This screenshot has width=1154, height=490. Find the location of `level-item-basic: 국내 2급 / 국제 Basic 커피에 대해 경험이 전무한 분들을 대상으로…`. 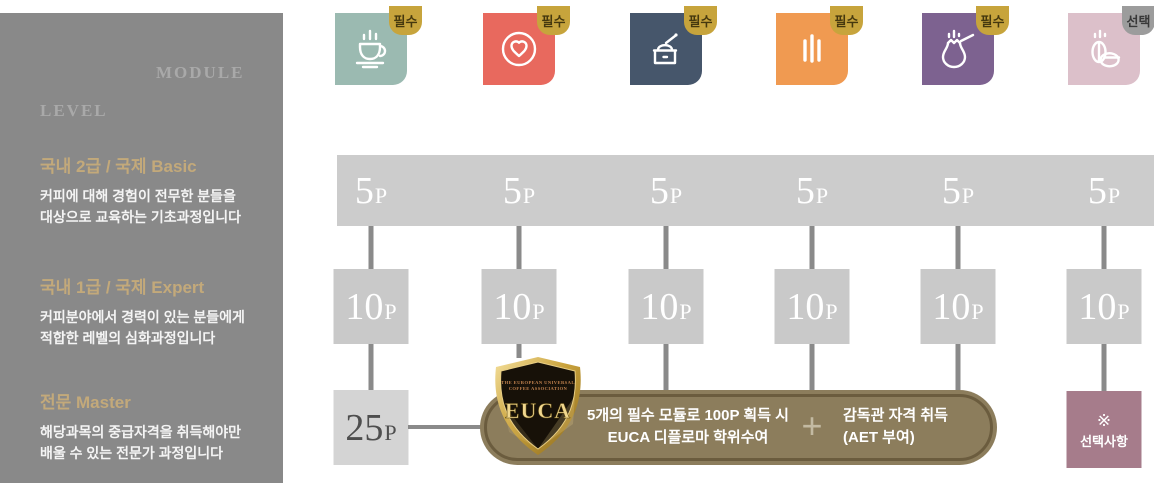

level-item-basic: 국내 2급 / 국제 Basic 커피에 대해 경험이 전무한 분들을 대상으로… is located at coordinates (155, 190).